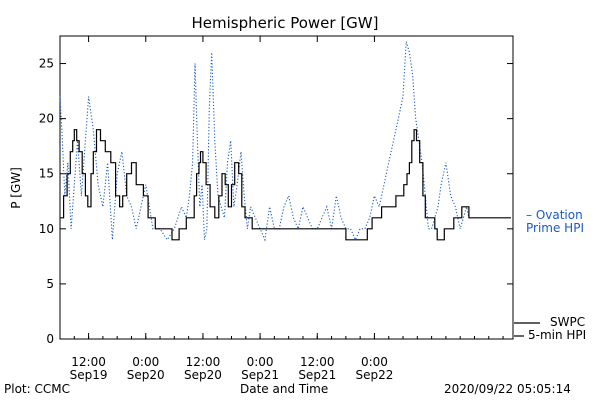  I want to click on y-tick-label: 15, so click(46, 174).